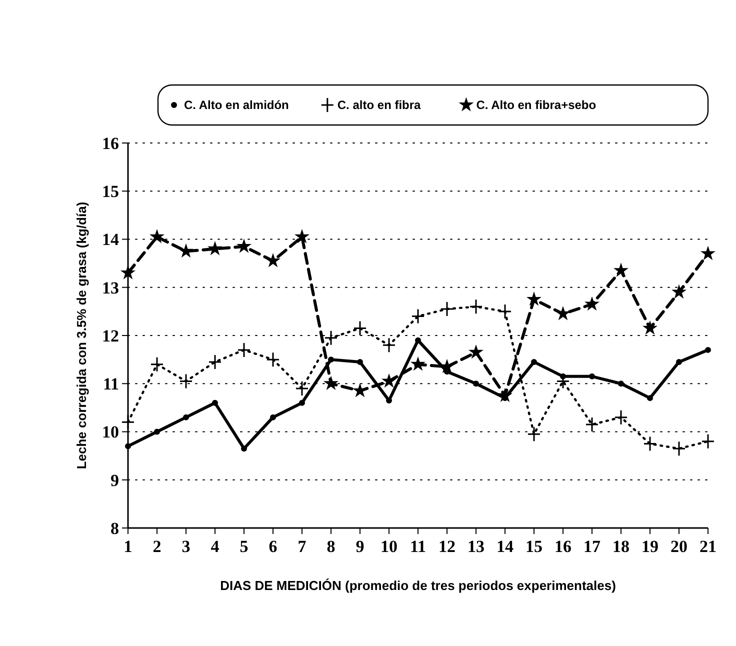 The image size is (736, 646). I want to click on x-tick-label: 3, so click(186, 546).